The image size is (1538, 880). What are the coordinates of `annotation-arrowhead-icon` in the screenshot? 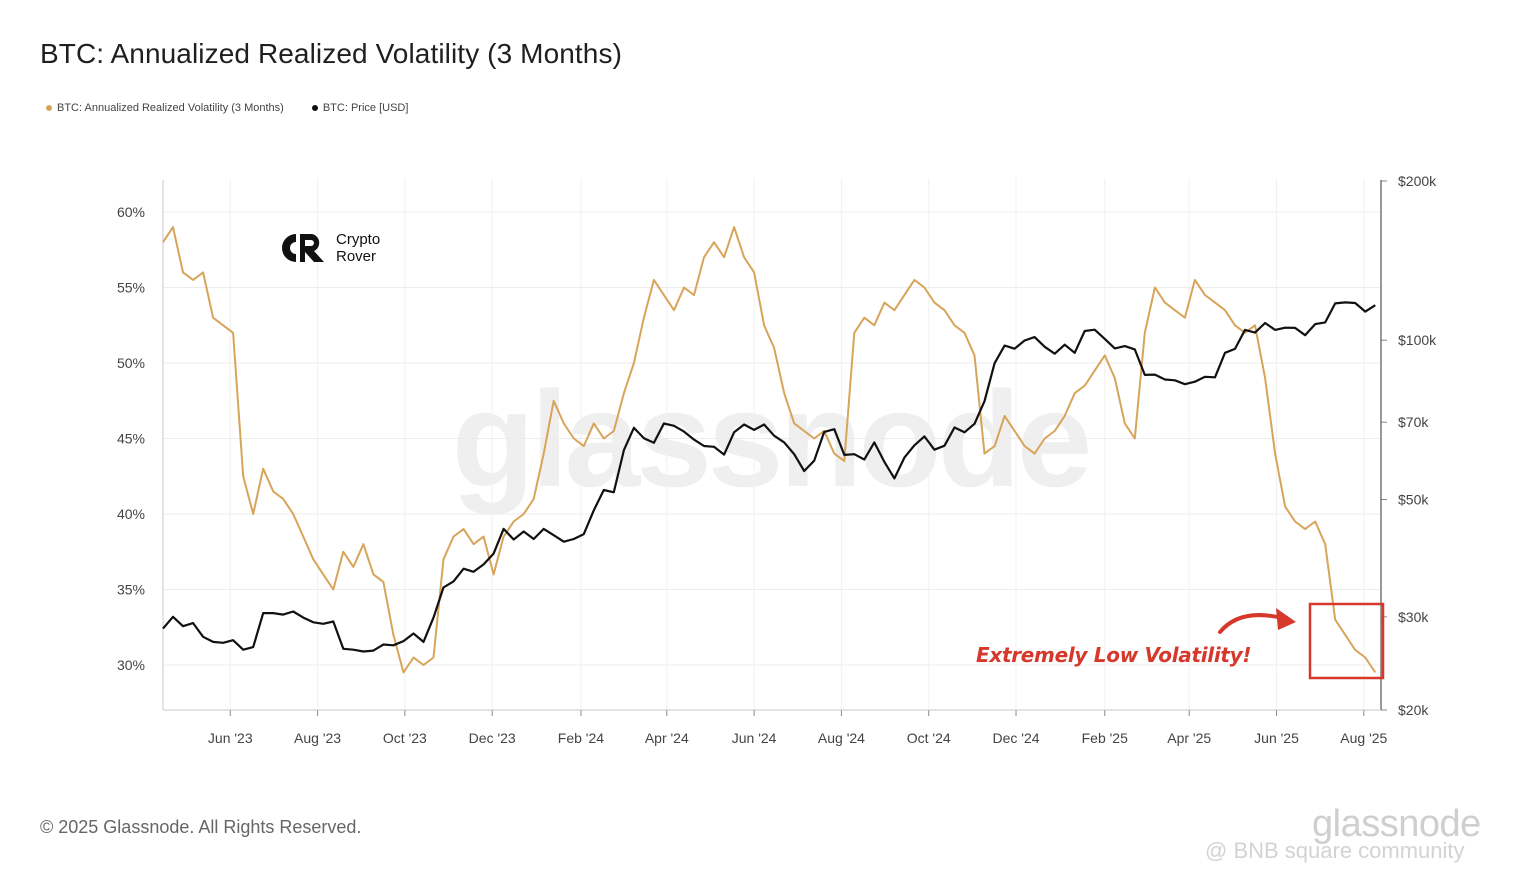 It's located at (1286, 619).